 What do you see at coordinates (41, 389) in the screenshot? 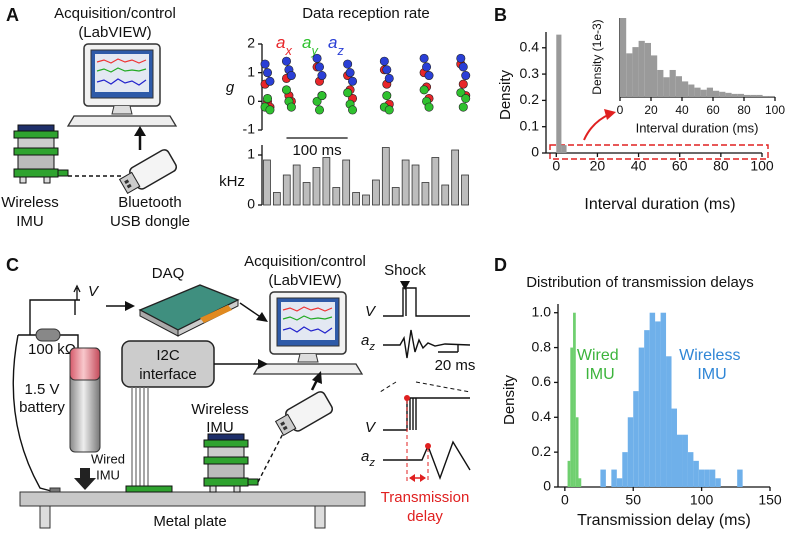
I see `text: 1.5 V` at bounding box center [41, 389].